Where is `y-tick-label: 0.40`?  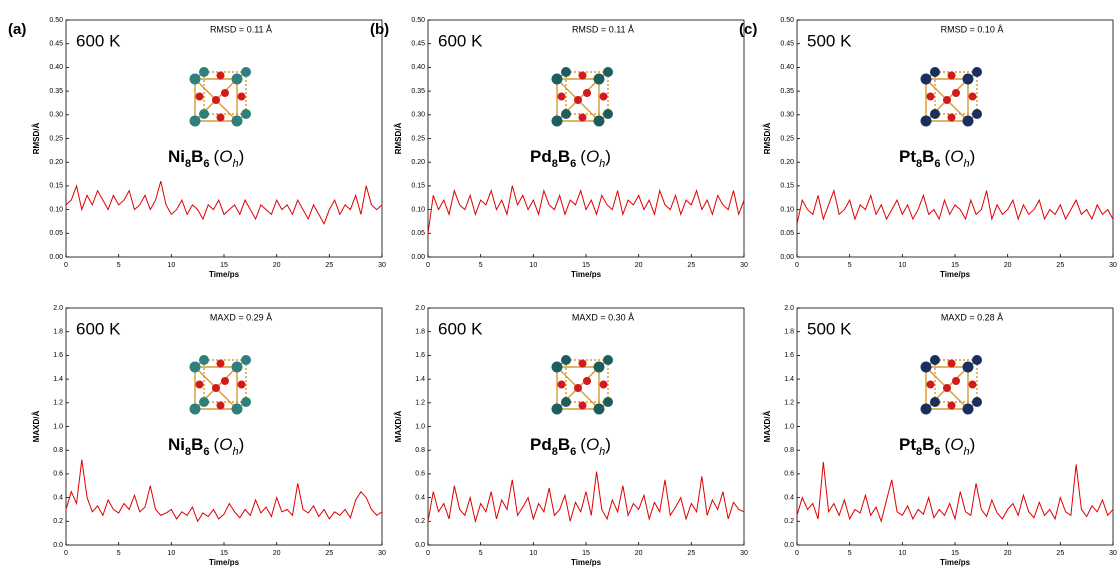 y-tick-label: 0.40 is located at coordinates (787, 67).